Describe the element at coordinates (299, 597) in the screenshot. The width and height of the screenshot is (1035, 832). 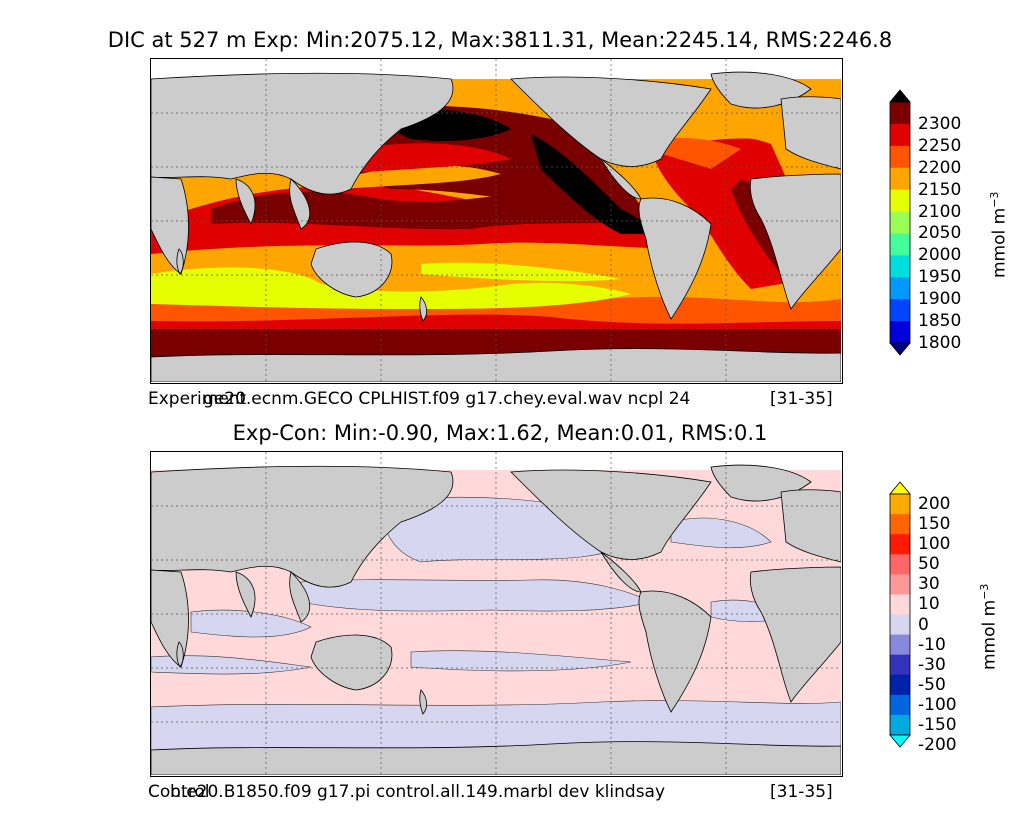
I see `diff-land-se-asia` at that location.